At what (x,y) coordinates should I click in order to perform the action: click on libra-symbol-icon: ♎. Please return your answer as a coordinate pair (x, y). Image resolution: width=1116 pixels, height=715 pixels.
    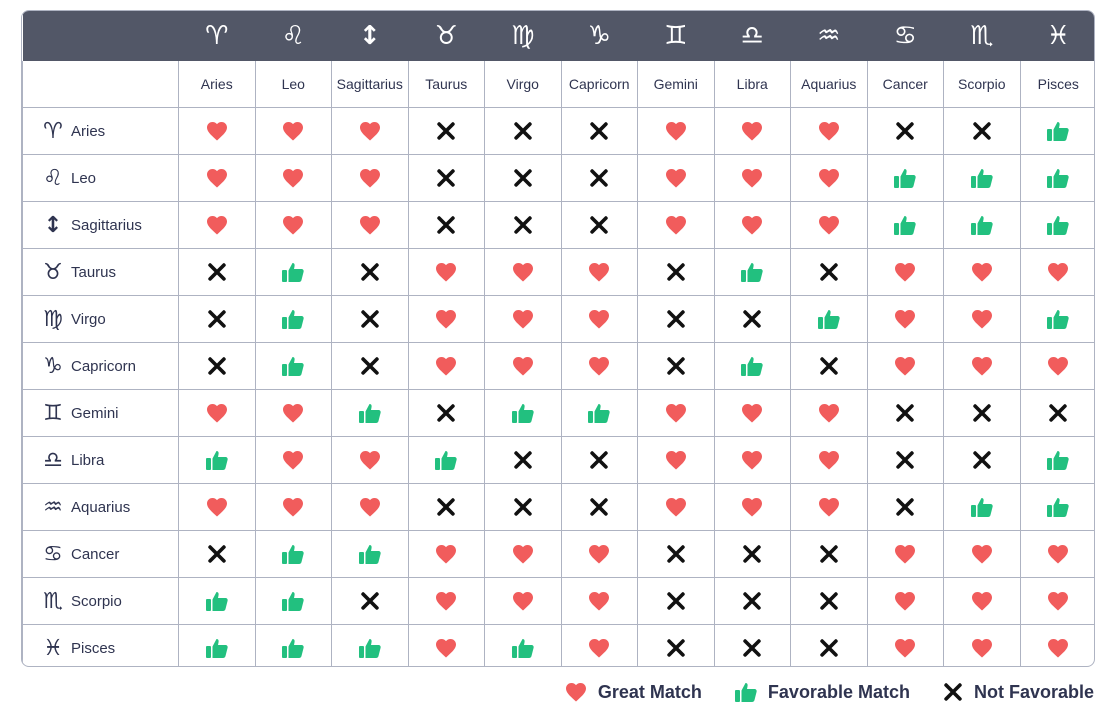
    Looking at the image, I should click on (752, 36).